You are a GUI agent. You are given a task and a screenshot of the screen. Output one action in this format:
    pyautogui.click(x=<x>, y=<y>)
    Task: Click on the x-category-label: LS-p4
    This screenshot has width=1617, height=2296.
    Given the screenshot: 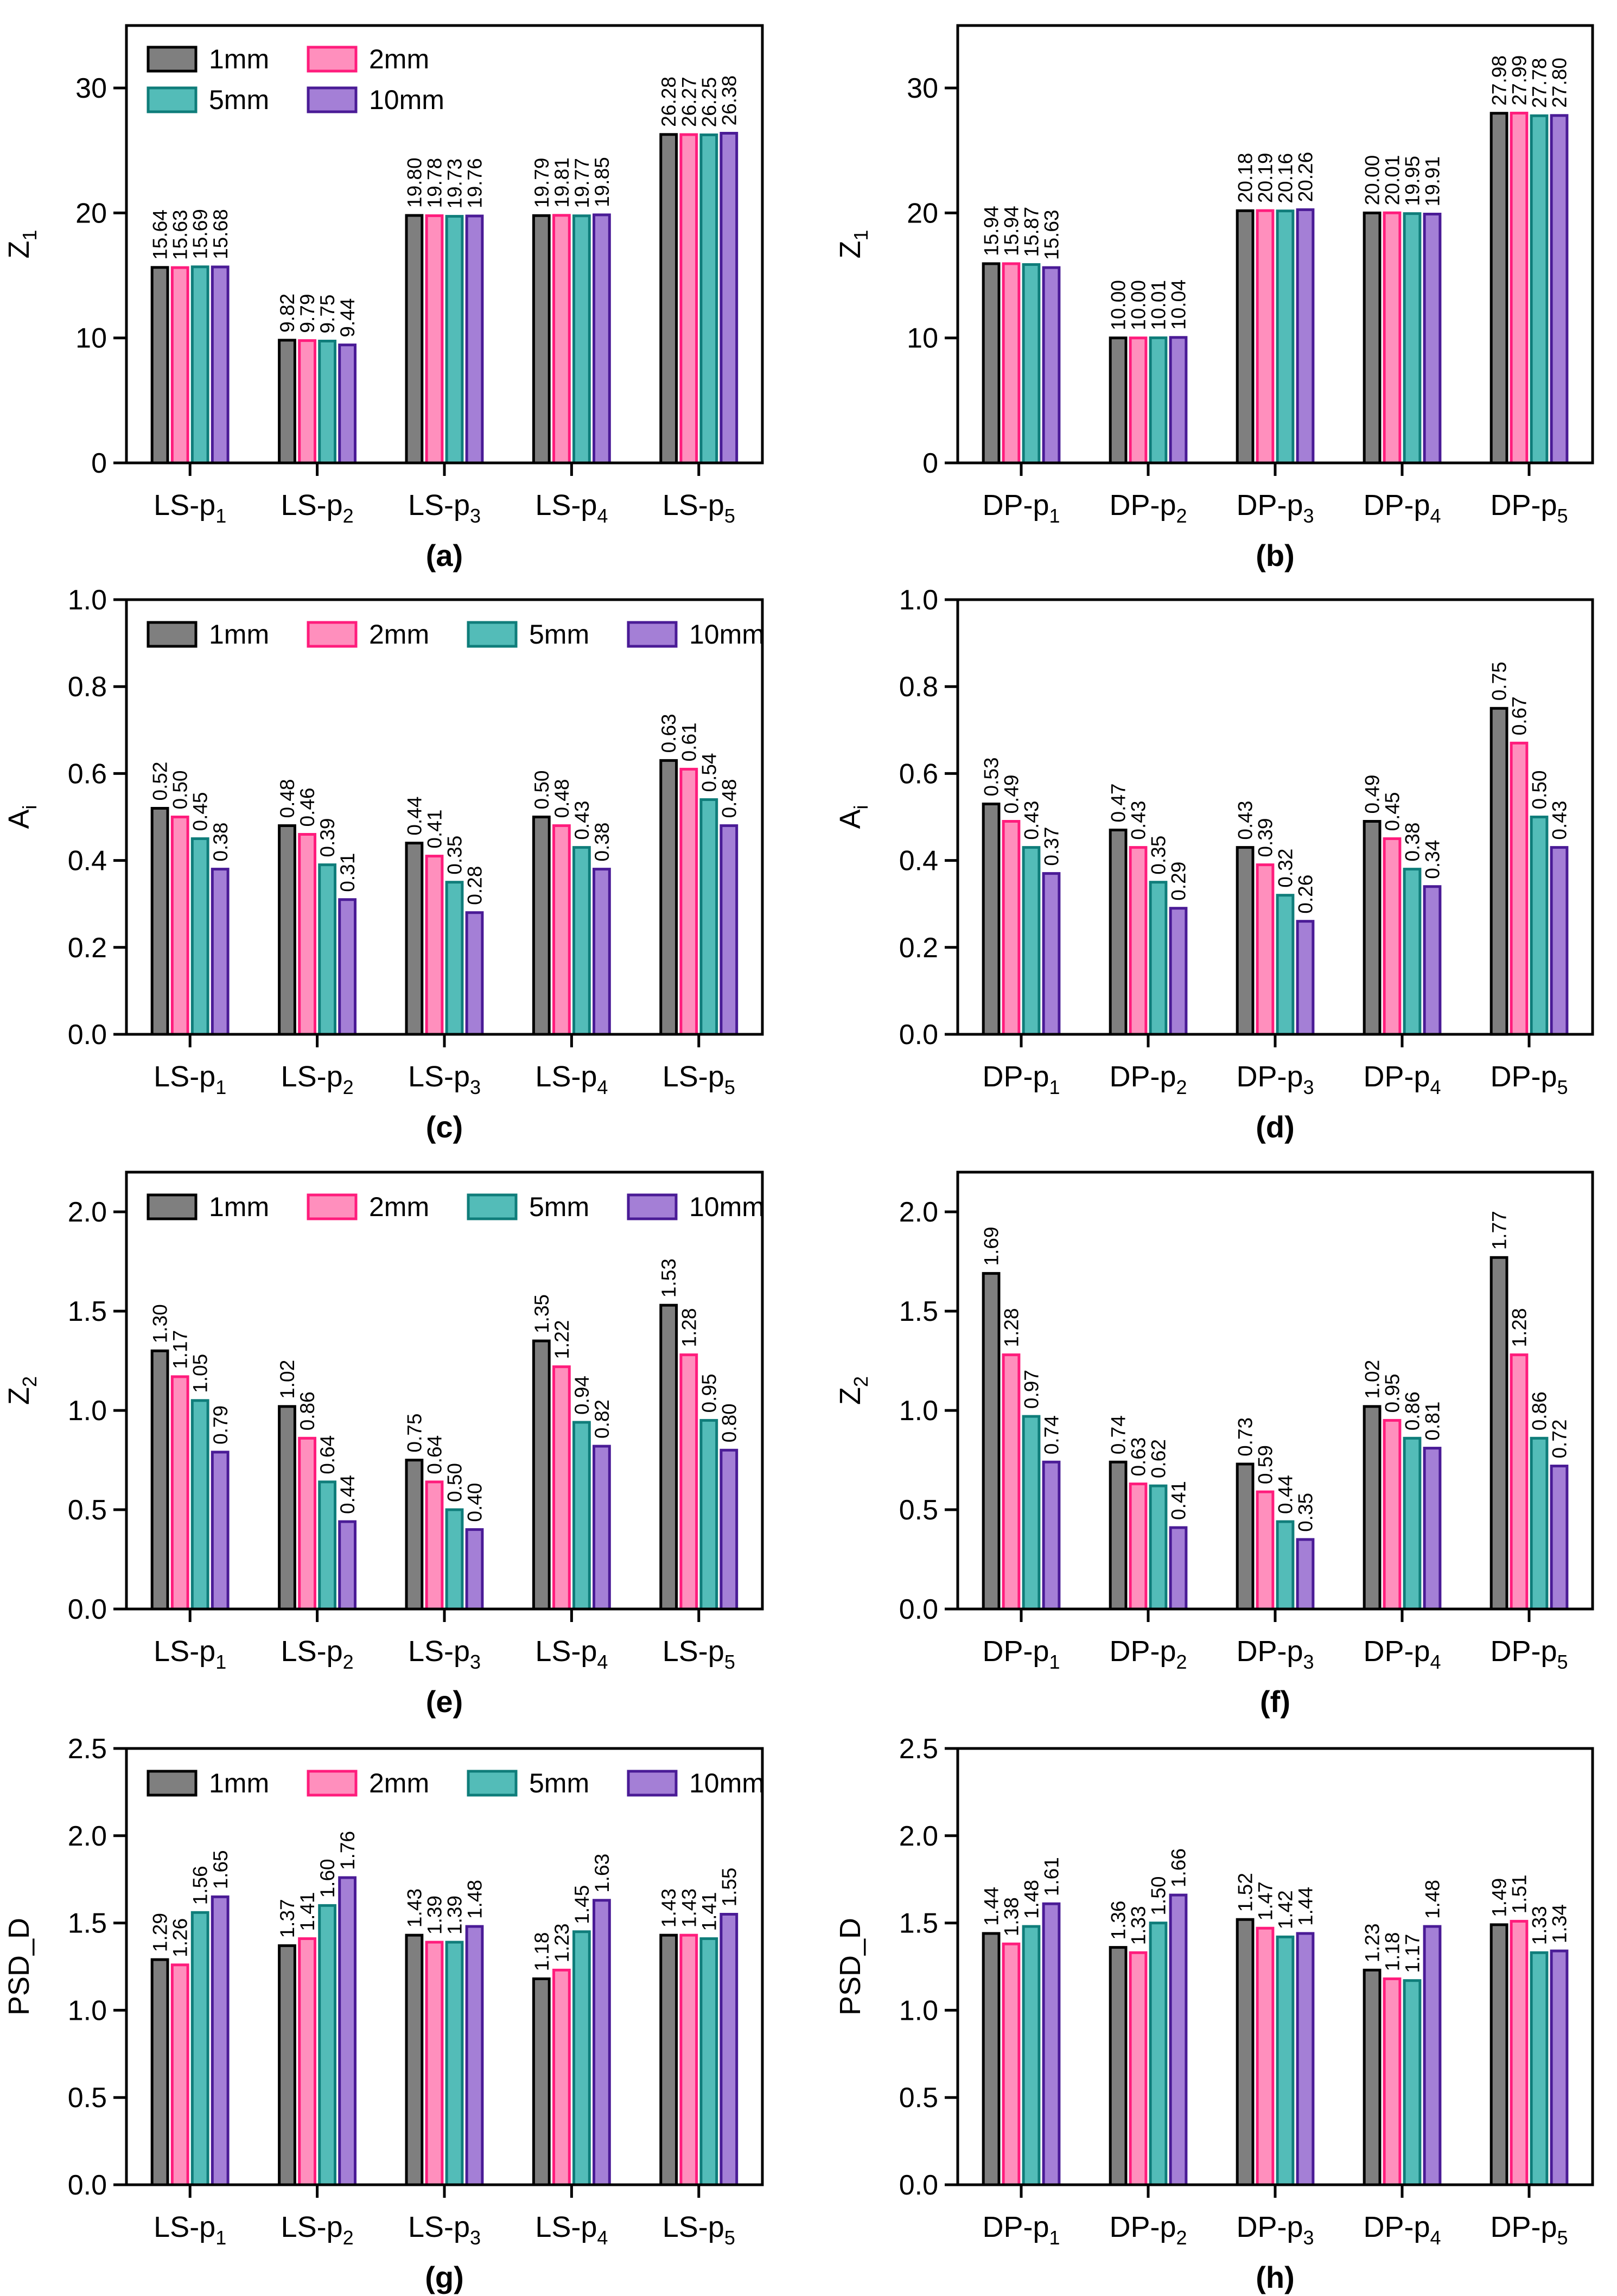 What is the action you would take?
    pyautogui.click(x=571, y=1079)
    